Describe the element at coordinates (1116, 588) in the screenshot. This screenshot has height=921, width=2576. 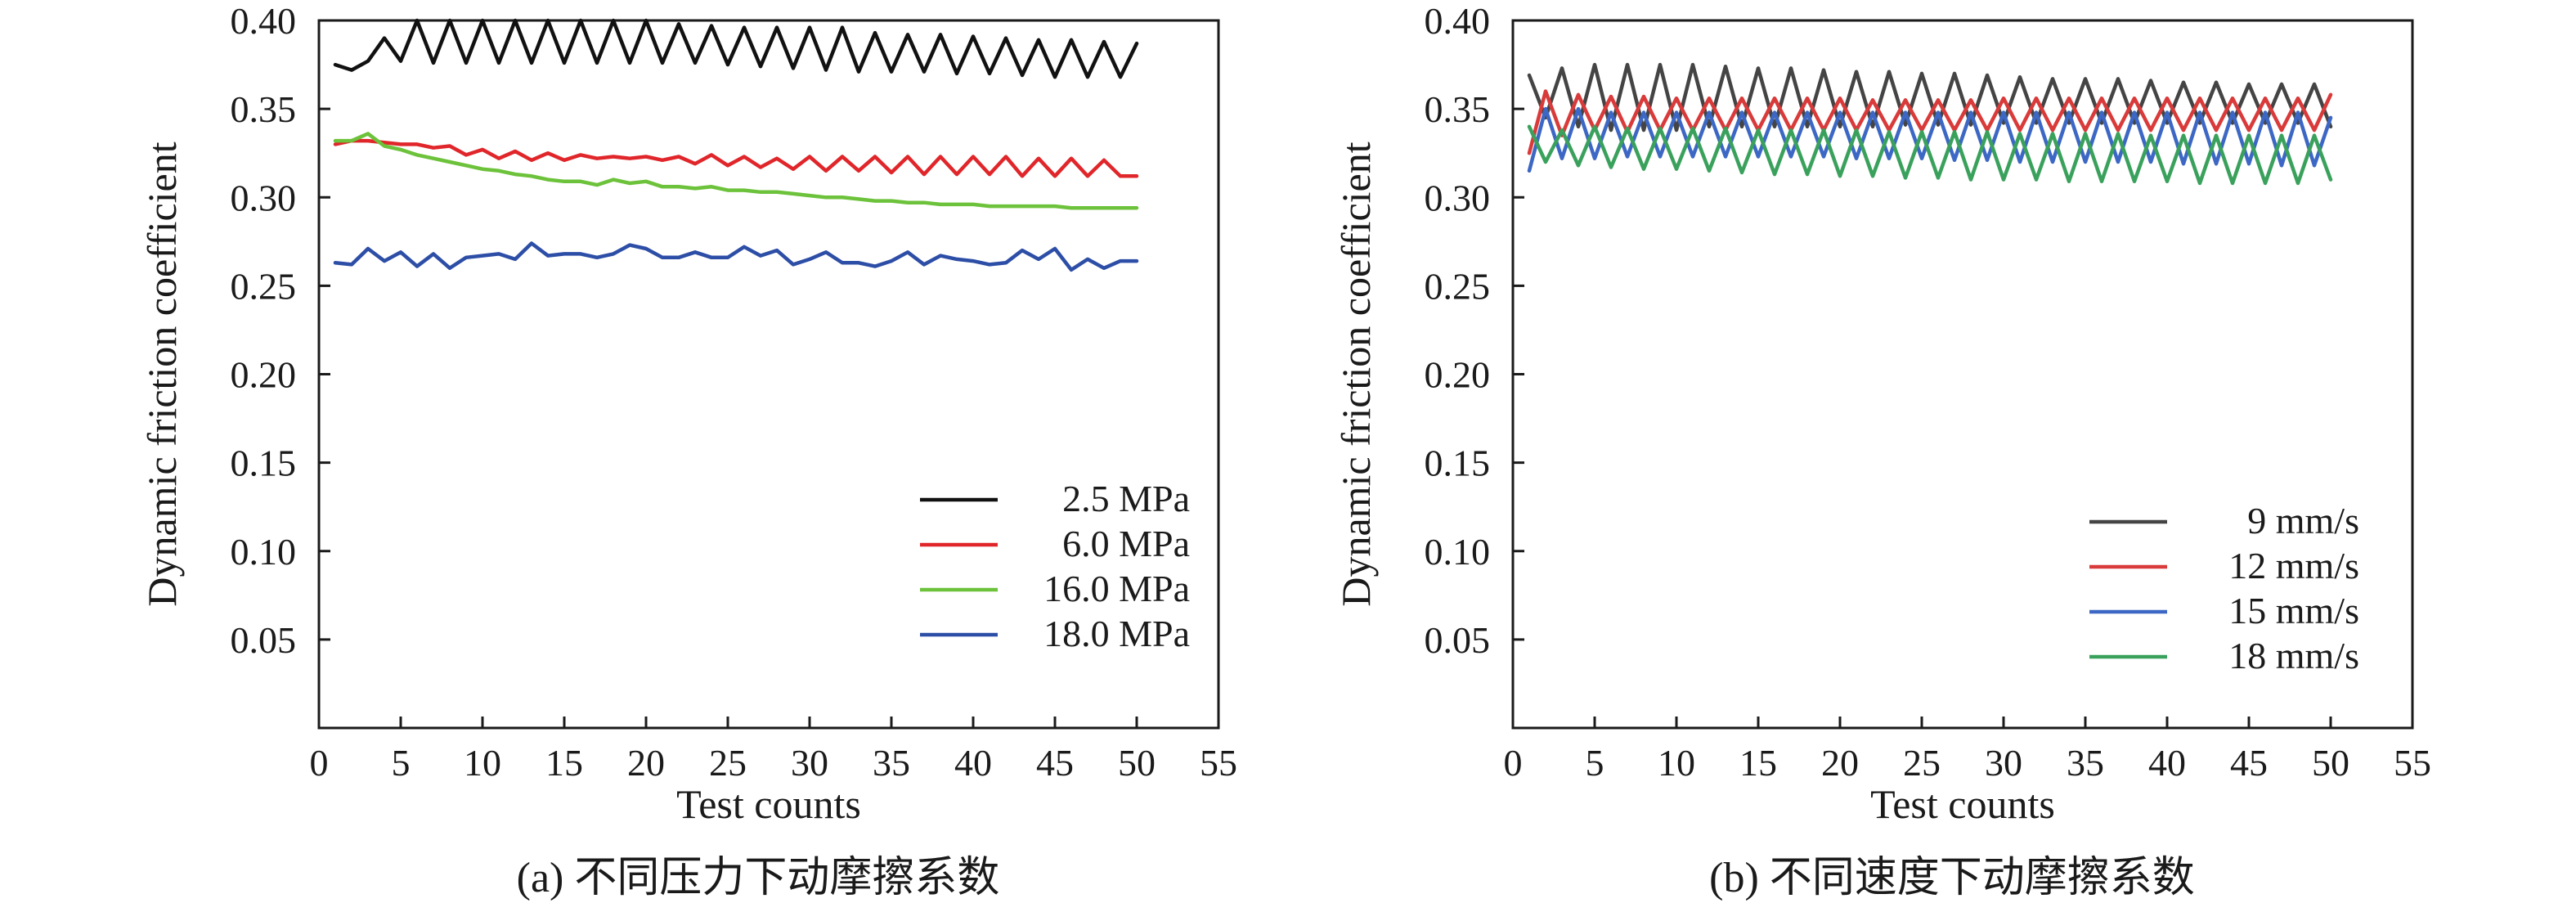
I see `legend-label: 16.0 MPa` at that location.